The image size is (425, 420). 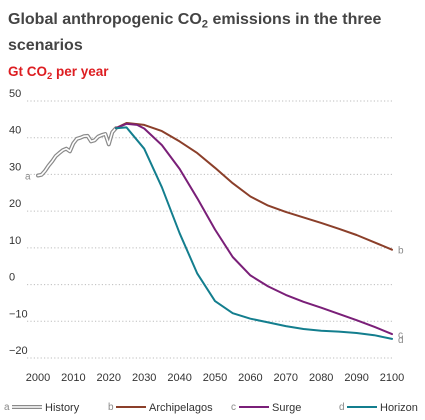 What do you see at coordinates (179, 378) in the screenshot?
I see `x-tick-label: 2040` at bounding box center [179, 378].